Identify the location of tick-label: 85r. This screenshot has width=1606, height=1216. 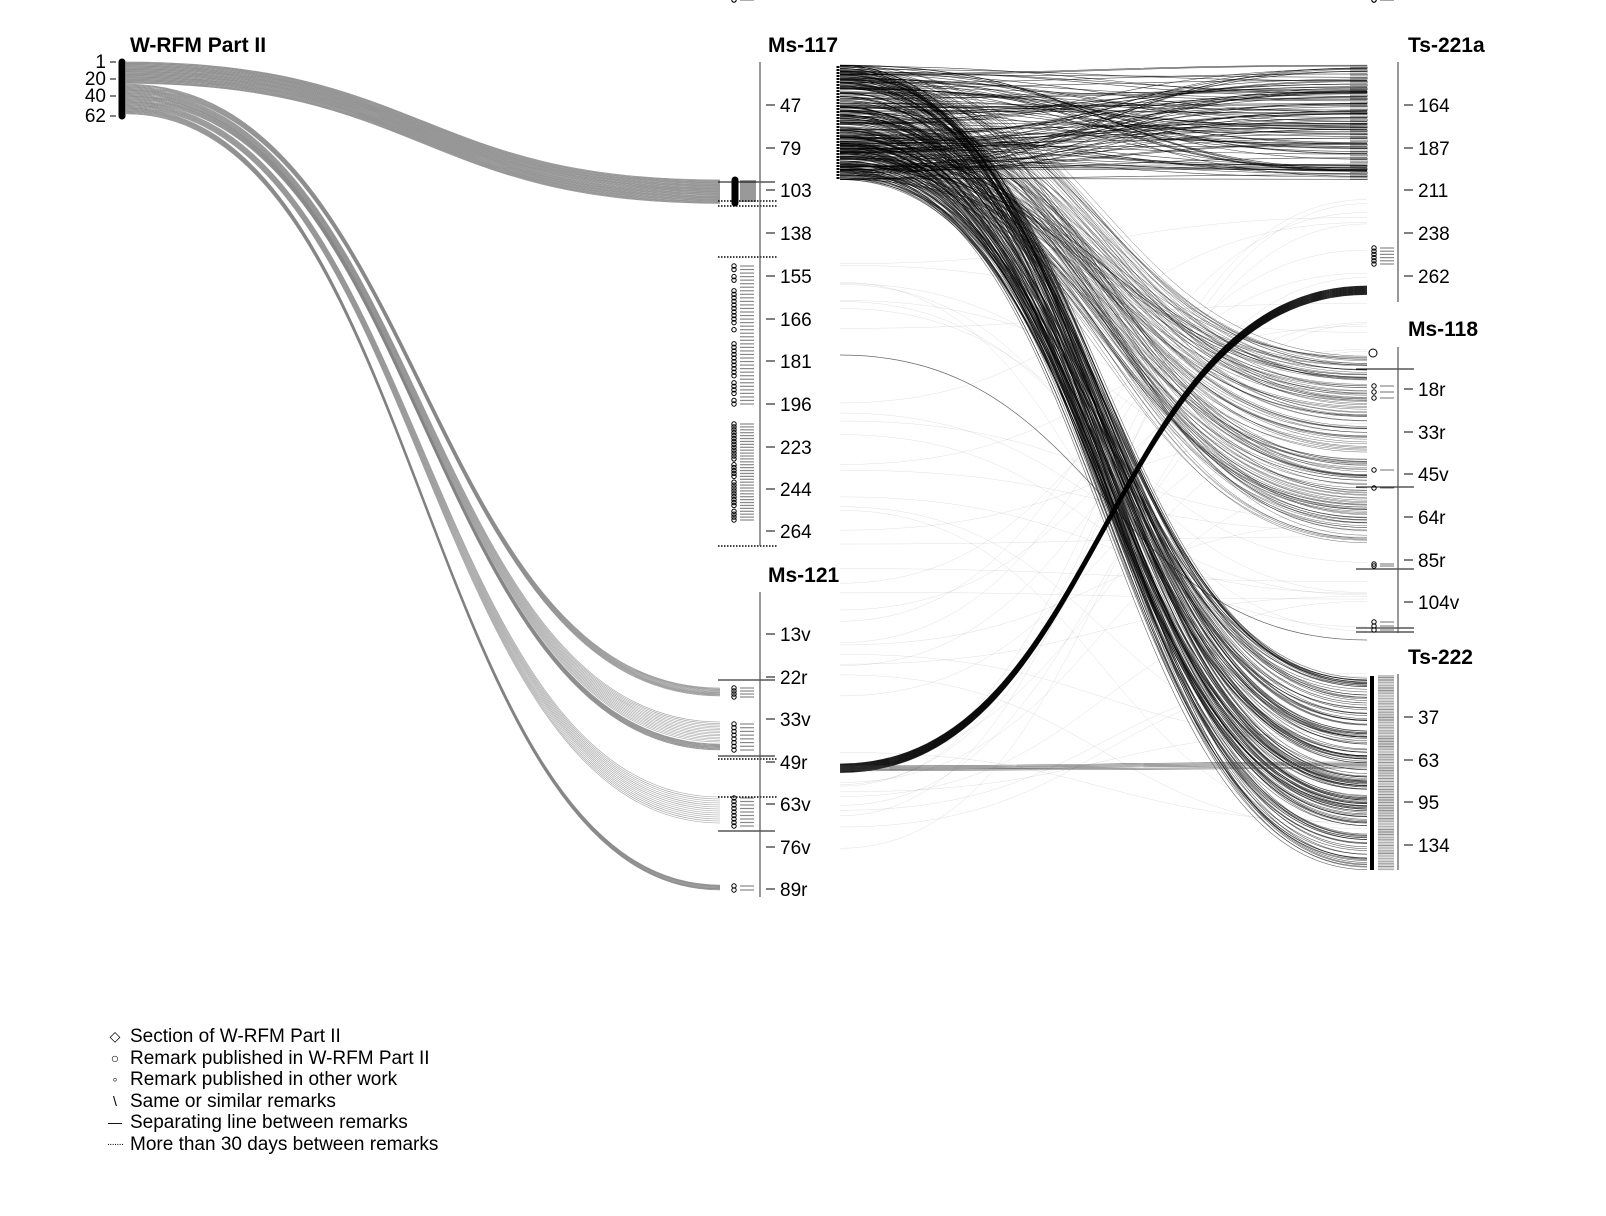
(1432, 561).